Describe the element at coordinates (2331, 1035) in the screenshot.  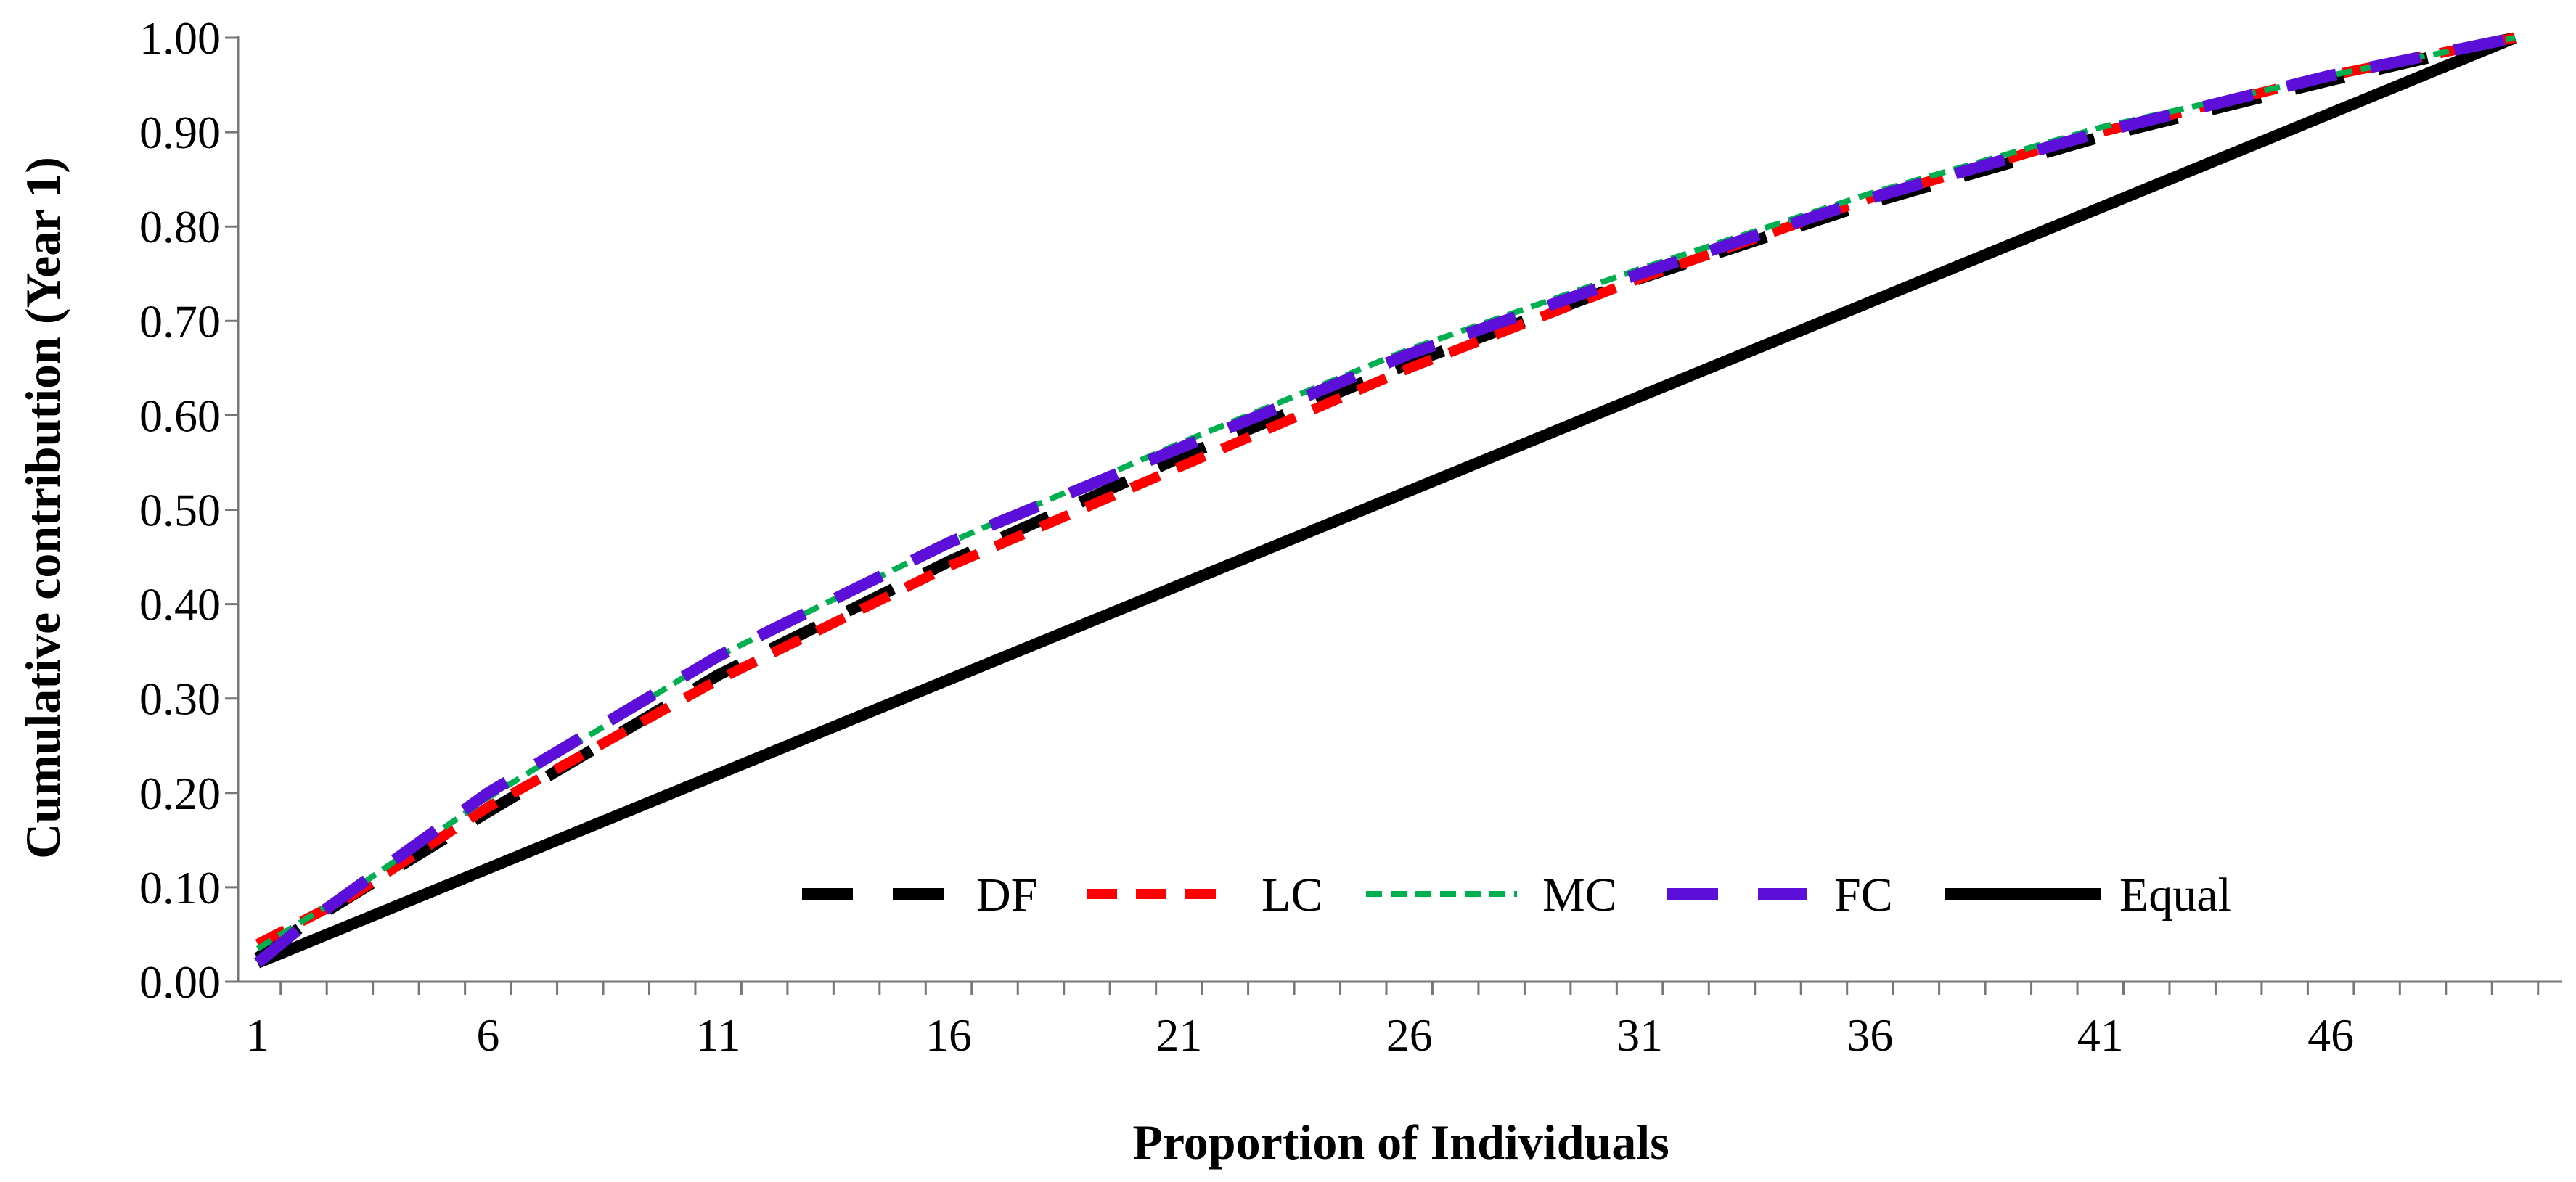
I see `x-tick-label: 46` at that location.